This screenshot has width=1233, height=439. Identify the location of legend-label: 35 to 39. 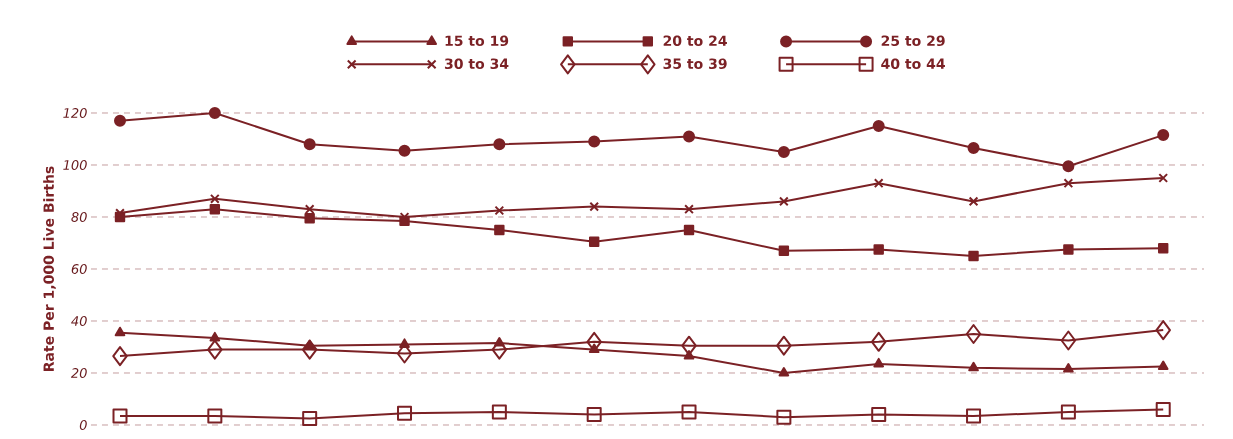
(695, 64).